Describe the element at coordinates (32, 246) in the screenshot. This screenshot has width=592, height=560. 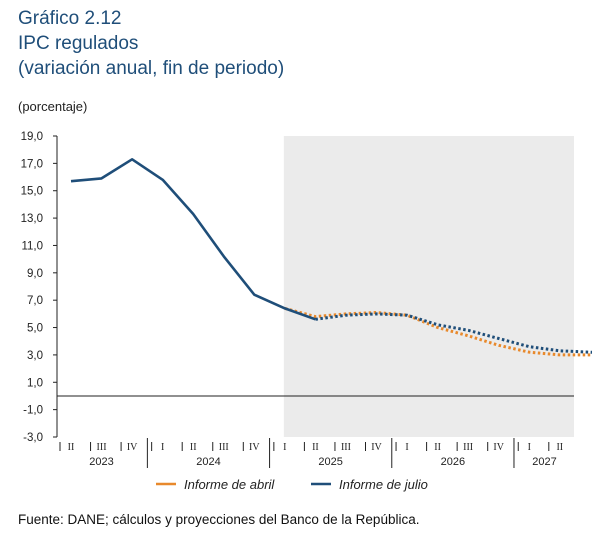
I see `y-tick-label: 11,0` at that location.